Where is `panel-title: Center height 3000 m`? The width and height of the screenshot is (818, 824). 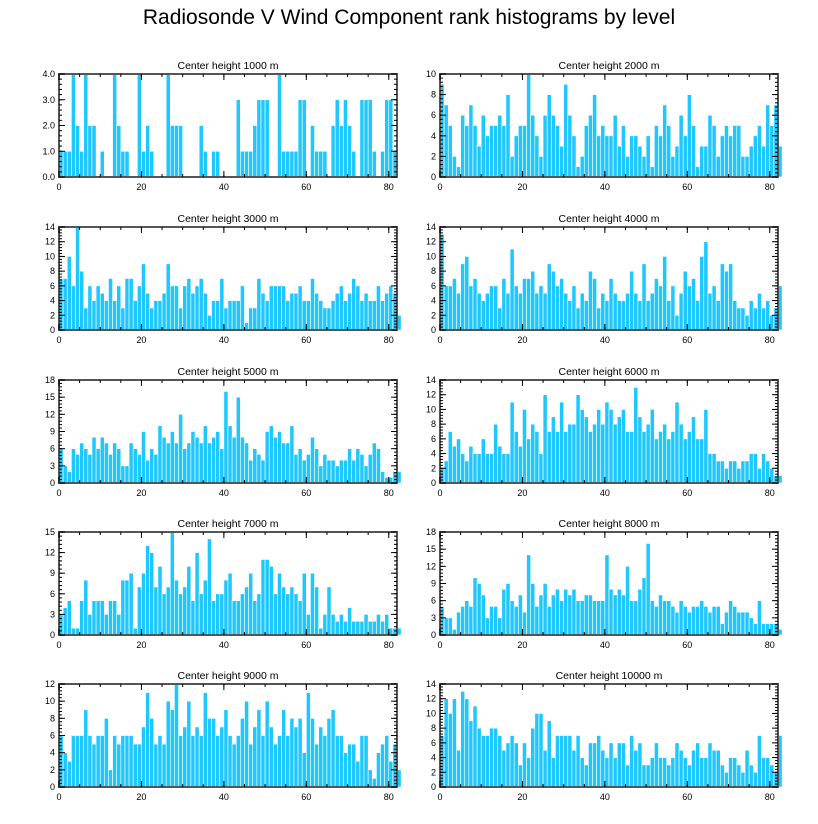 panel-title: Center height 3000 m is located at coordinates (228, 219).